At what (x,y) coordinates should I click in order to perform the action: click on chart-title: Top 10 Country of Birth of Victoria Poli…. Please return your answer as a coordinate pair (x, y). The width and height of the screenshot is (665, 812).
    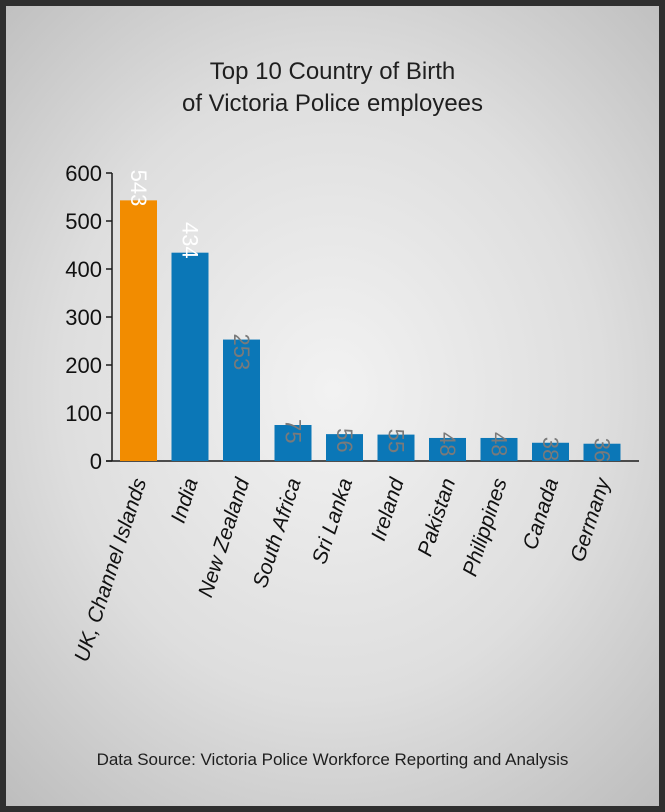
    Looking at the image, I should click on (332, 88).